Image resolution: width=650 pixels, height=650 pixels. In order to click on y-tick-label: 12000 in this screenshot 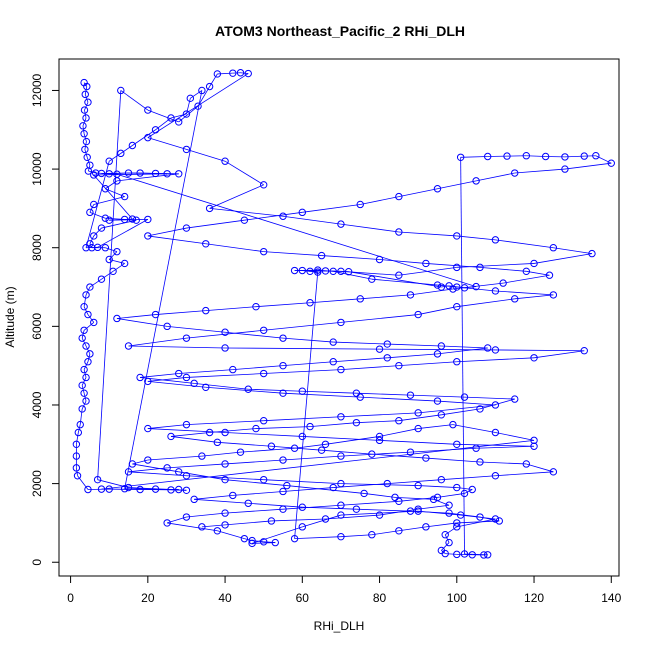, I will do `click(37, 90)`.